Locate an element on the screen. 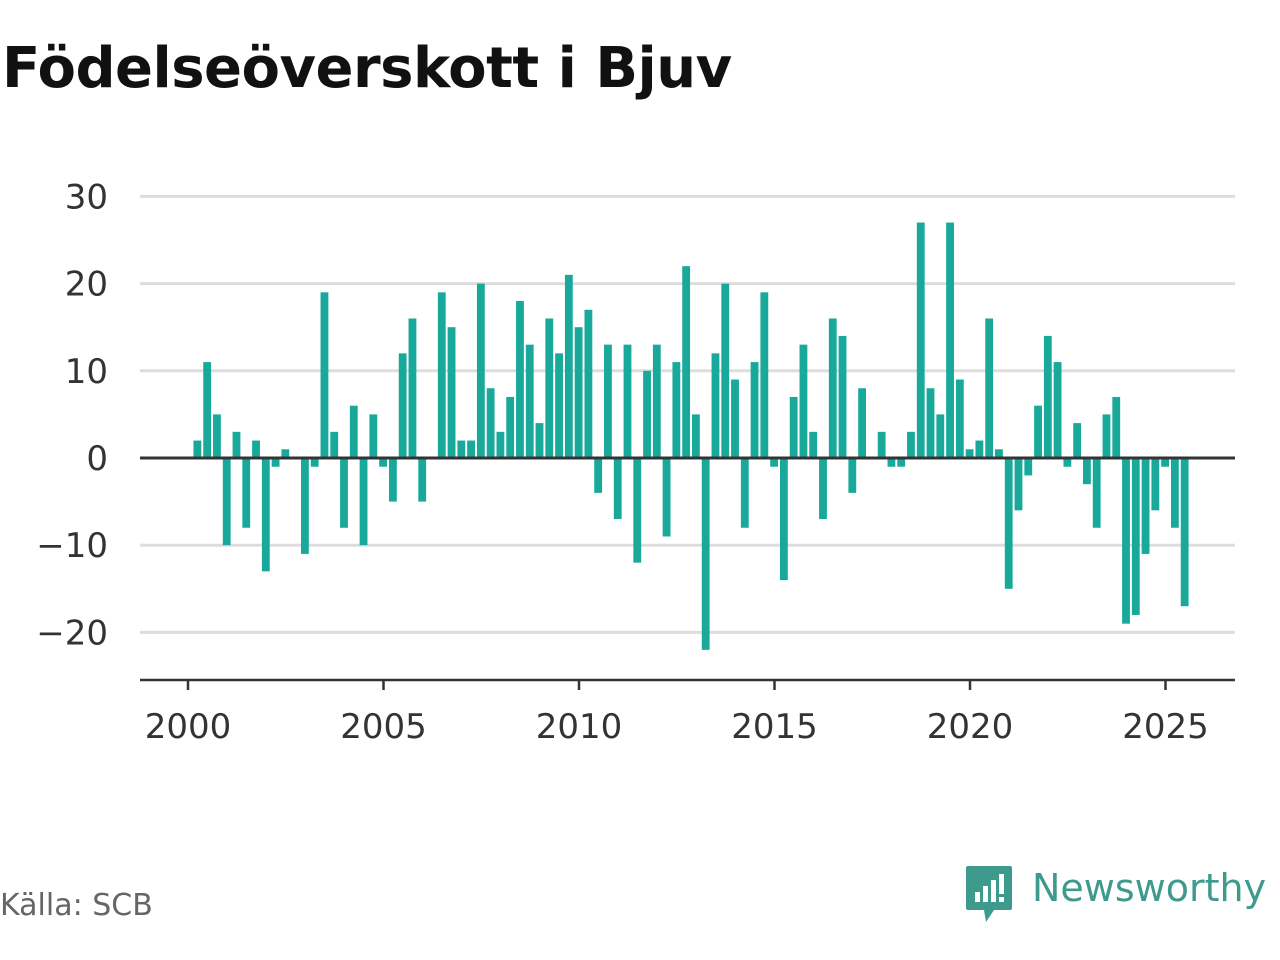 Image resolution: width=1280 pixels, height=960 pixels. y-tick-label: 30 is located at coordinates (86, 197).